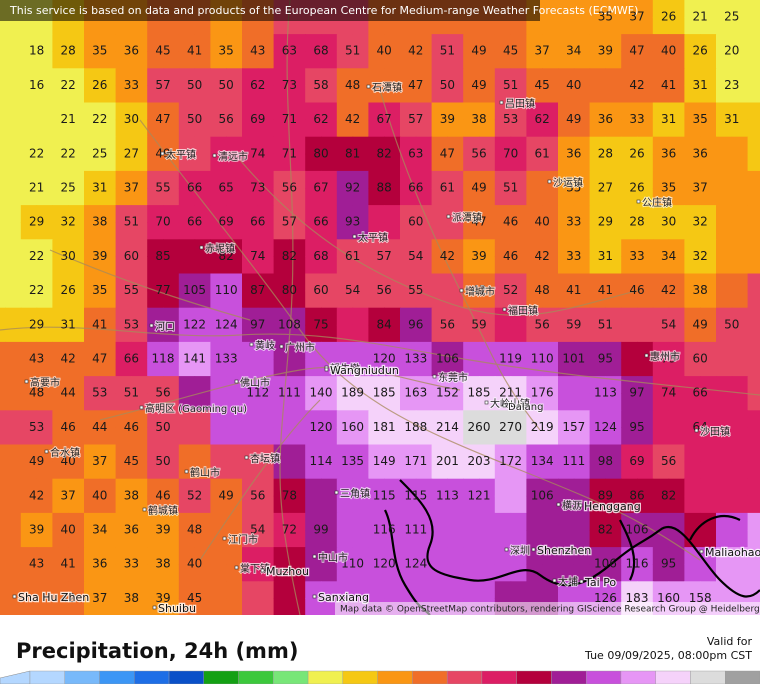 This screenshot has height=688, width=760. Describe the element at coordinates (345, 368) in the screenshot. I see `place-label: 望牛墩` at that location.